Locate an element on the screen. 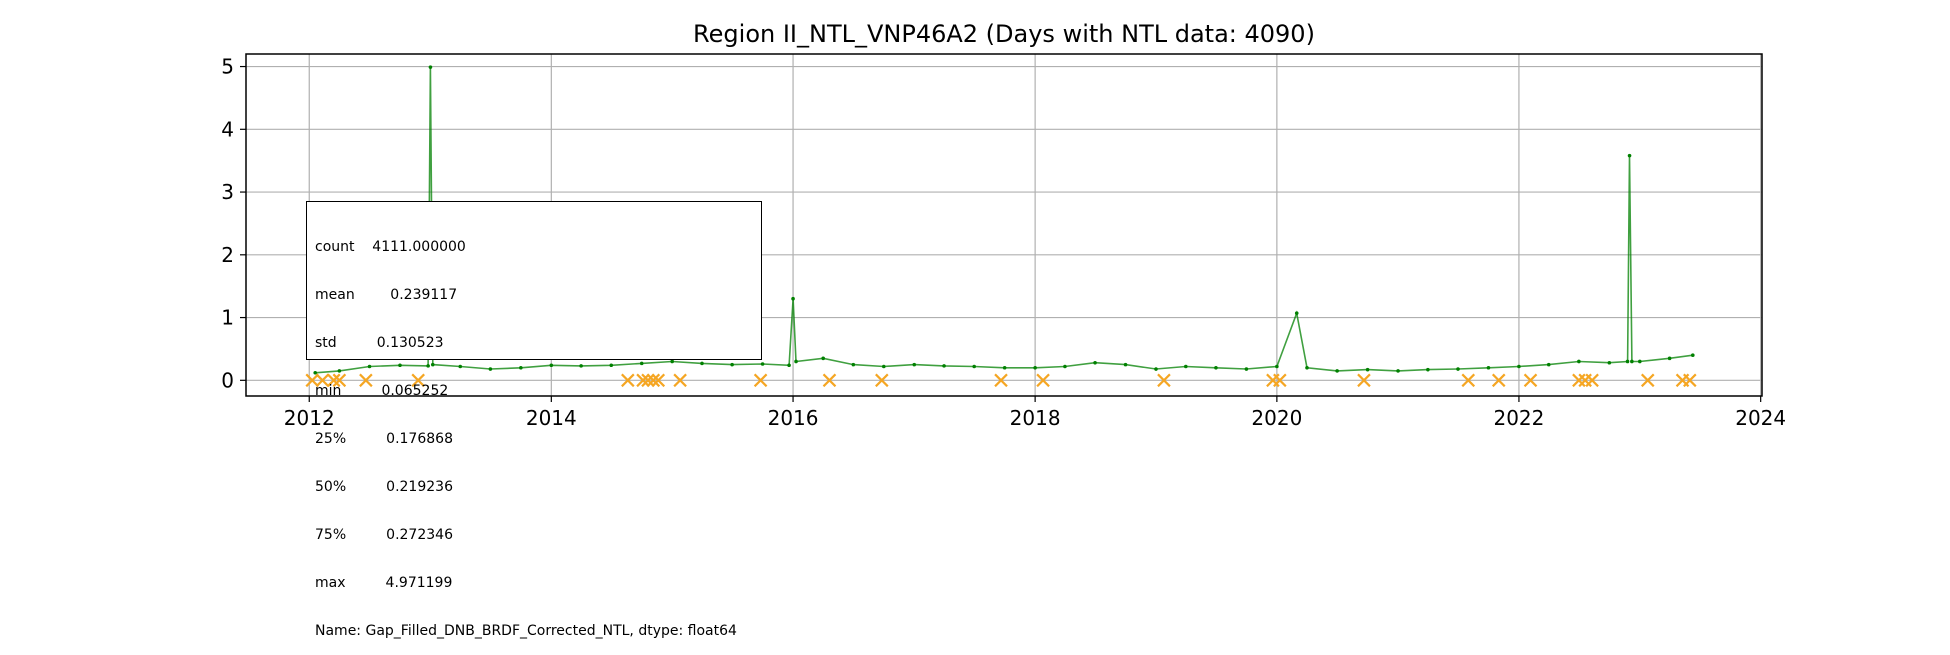  x-axis: 2012 2014 2016 2018 2020 2022 2024 is located at coordinates (1035, 413).